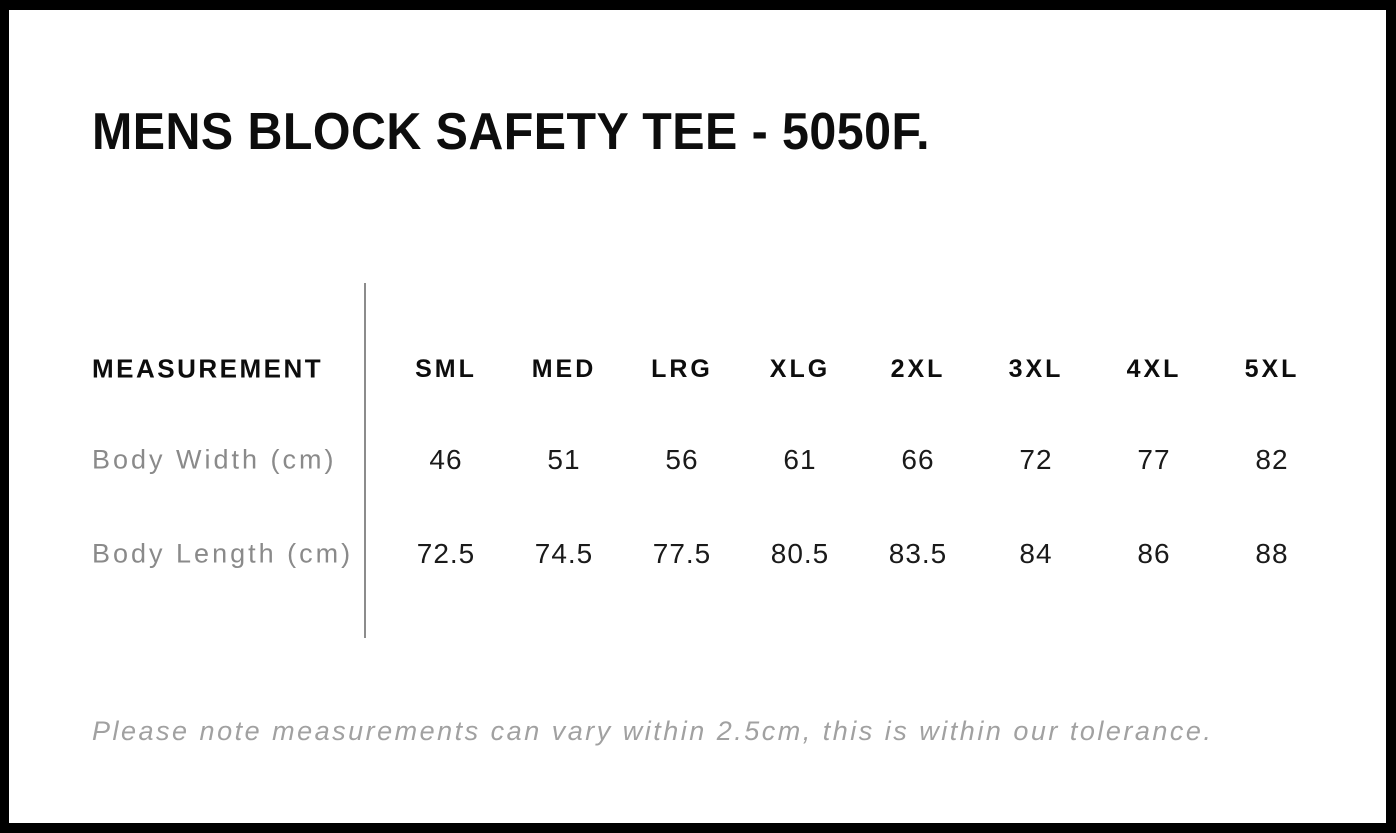  I want to click on measurement-value: 84, so click(1036, 553).